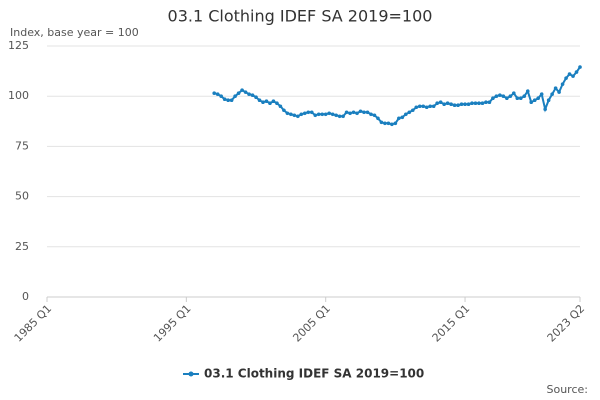  What do you see at coordinates (566, 323) in the screenshot?
I see `x-tick-label: 2023 Q2` at bounding box center [566, 323].